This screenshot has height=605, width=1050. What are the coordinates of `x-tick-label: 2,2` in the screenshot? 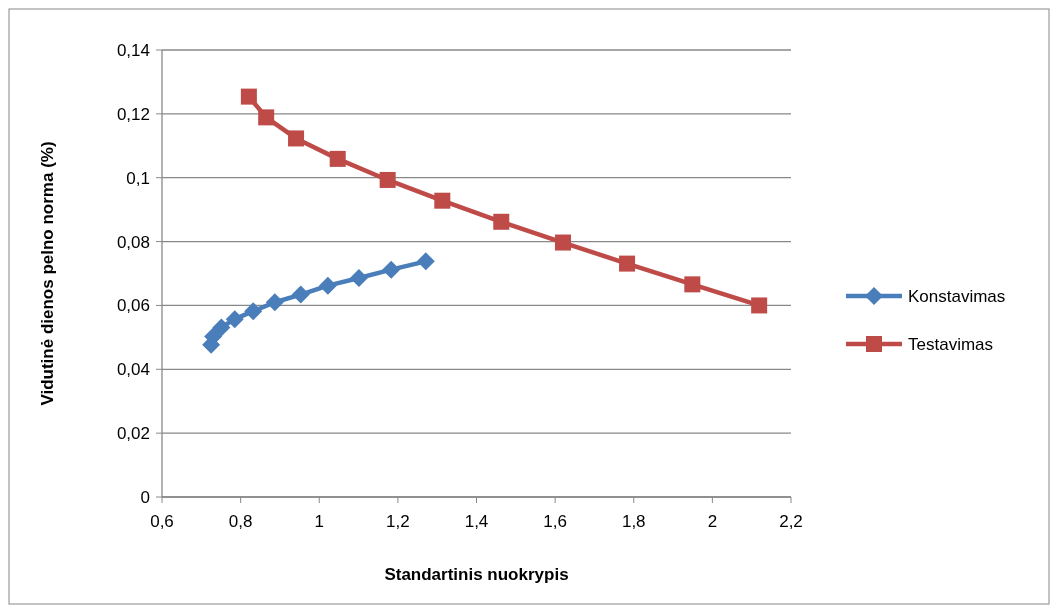 It's located at (791, 521).